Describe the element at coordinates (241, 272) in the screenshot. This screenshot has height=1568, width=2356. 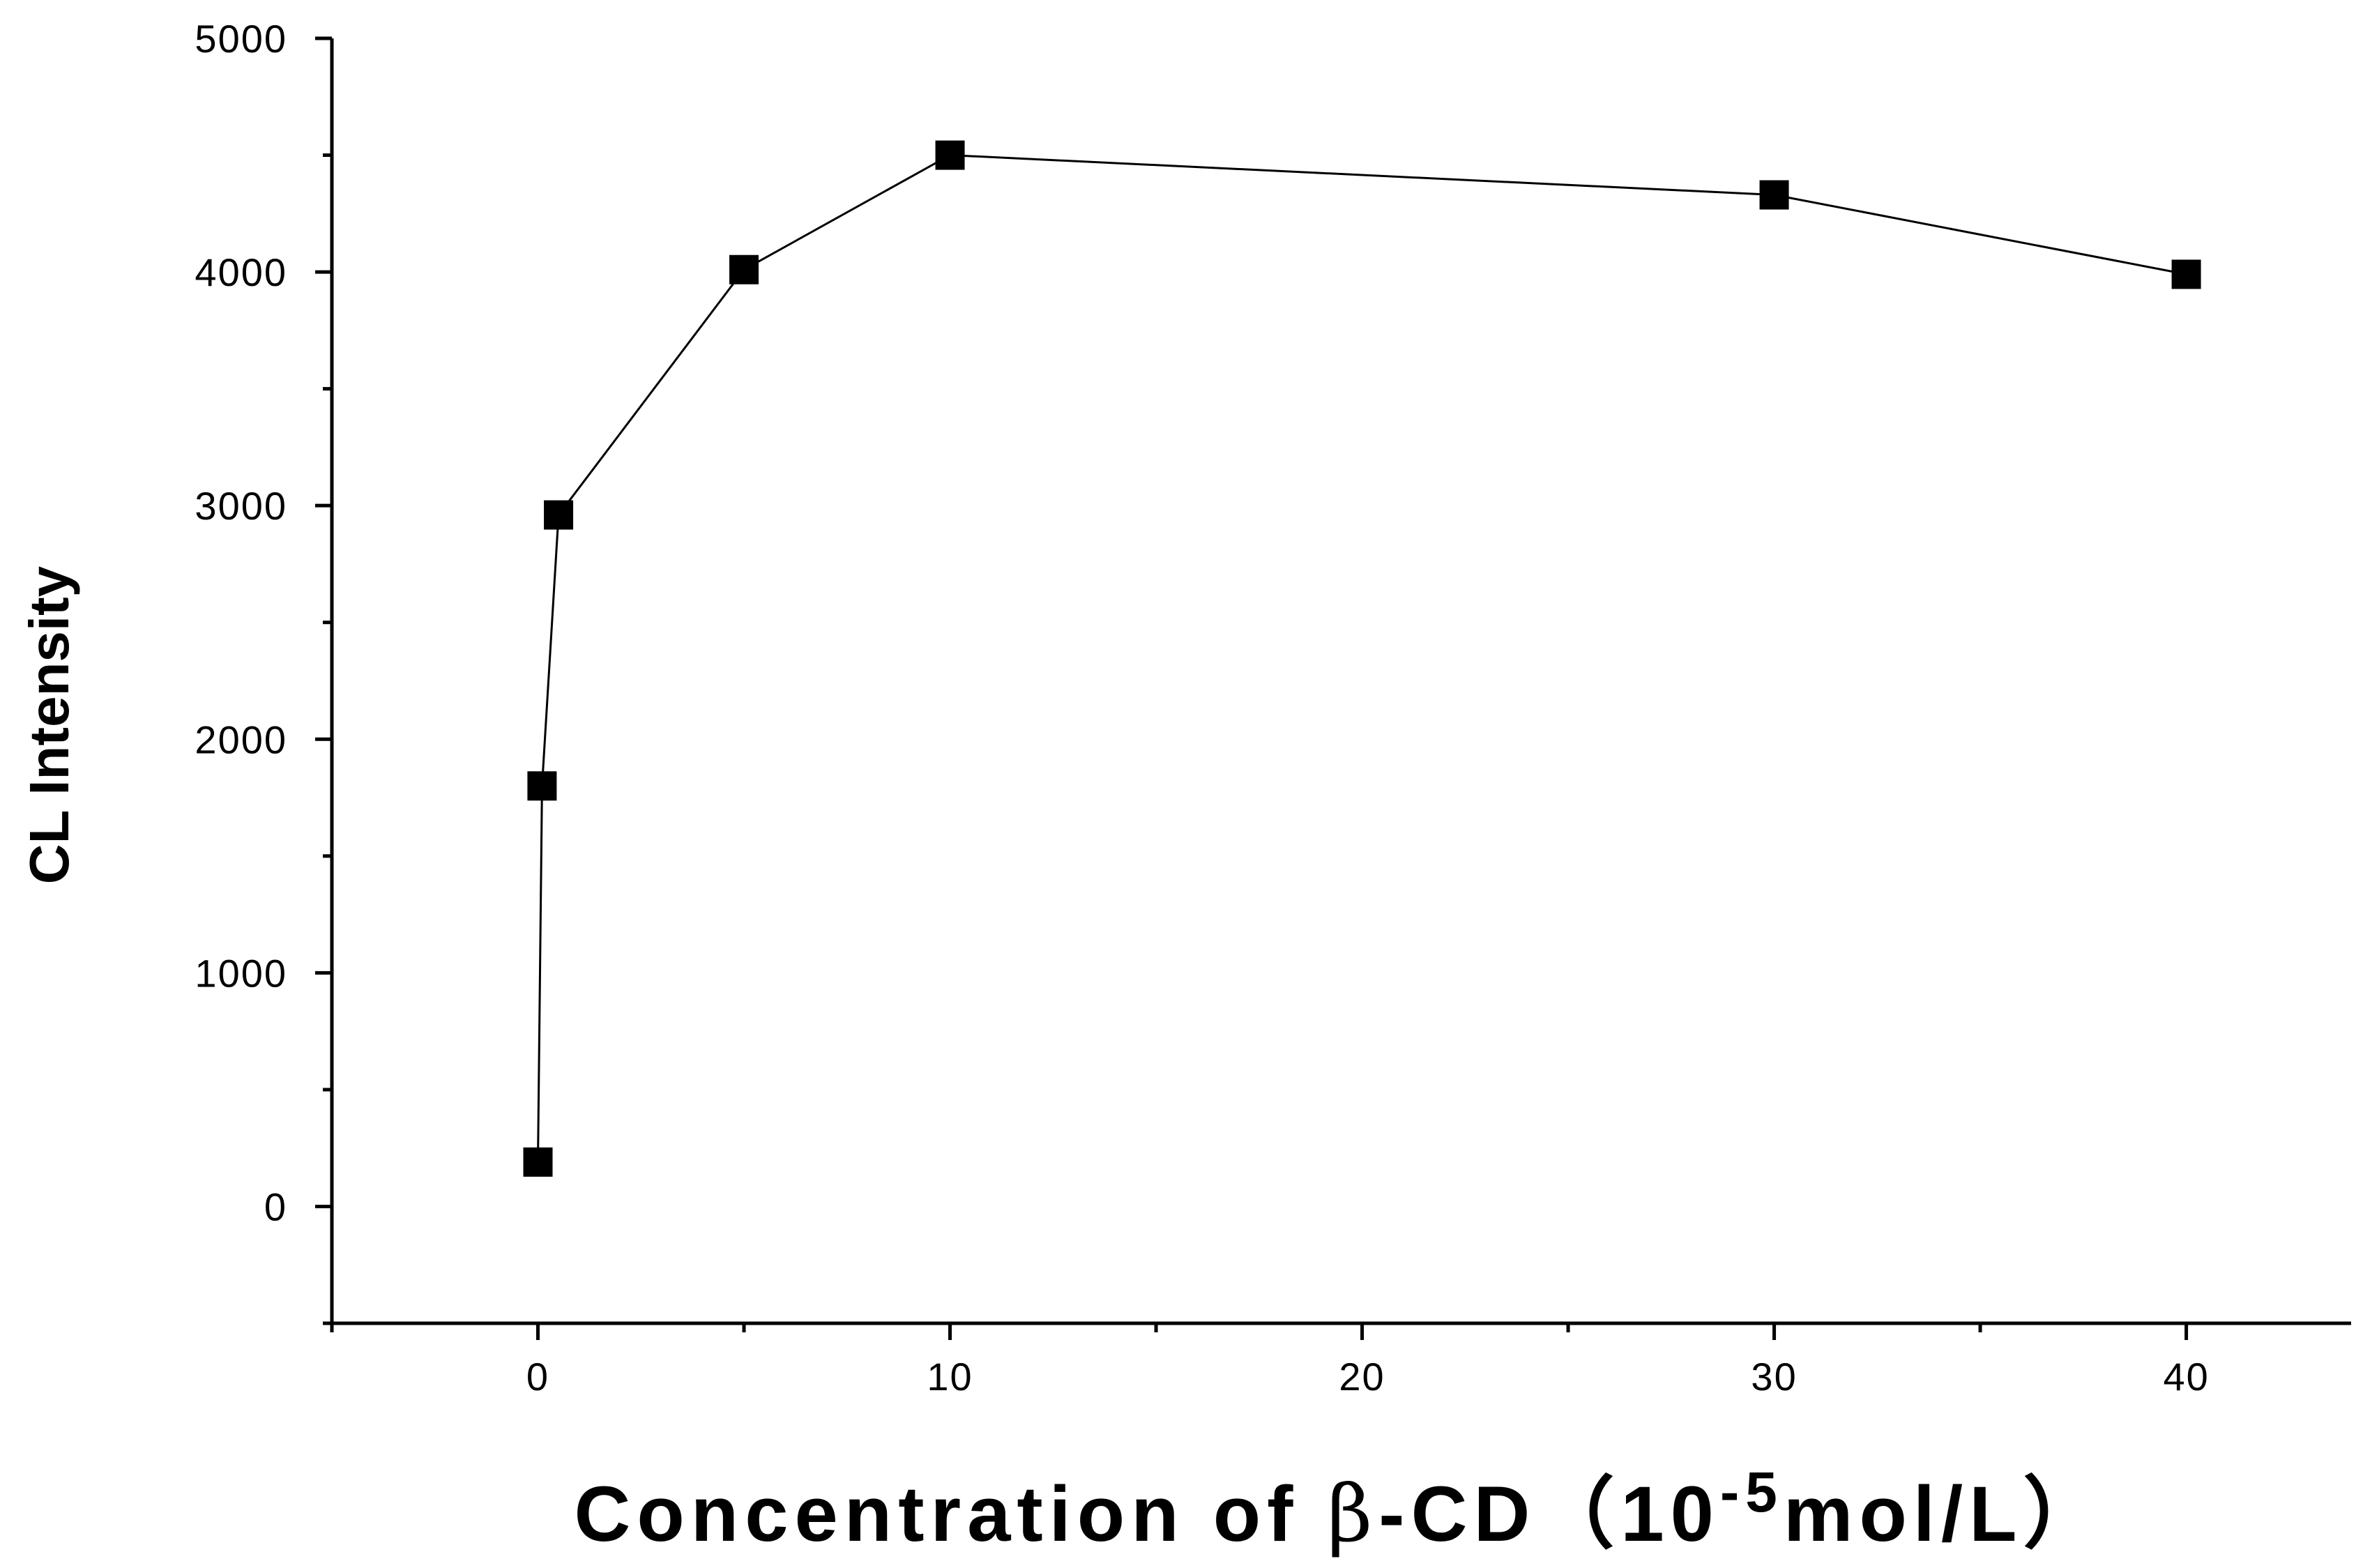
I see `y-tick-label: 4000` at that location.